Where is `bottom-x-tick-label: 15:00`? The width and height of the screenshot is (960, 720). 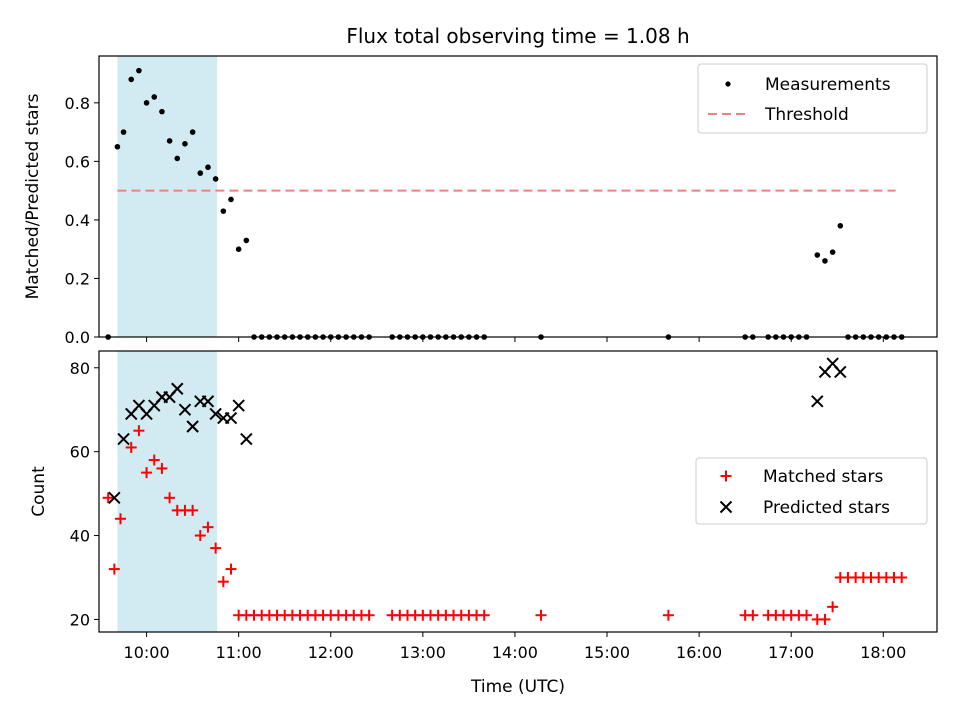 bottom-x-tick-label: 15:00 is located at coordinates (607, 652).